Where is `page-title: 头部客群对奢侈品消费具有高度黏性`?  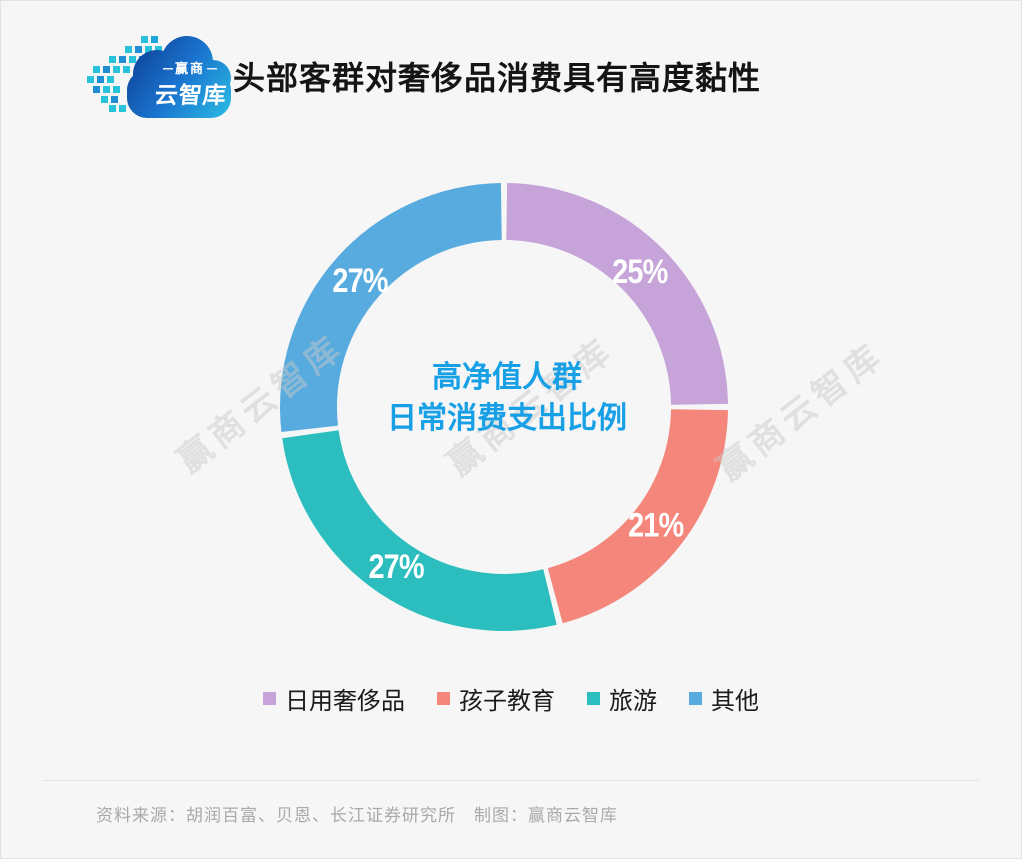 page-title: 头部客群对奢侈品消费具有高度黏性 is located at coordinates (497, 78).